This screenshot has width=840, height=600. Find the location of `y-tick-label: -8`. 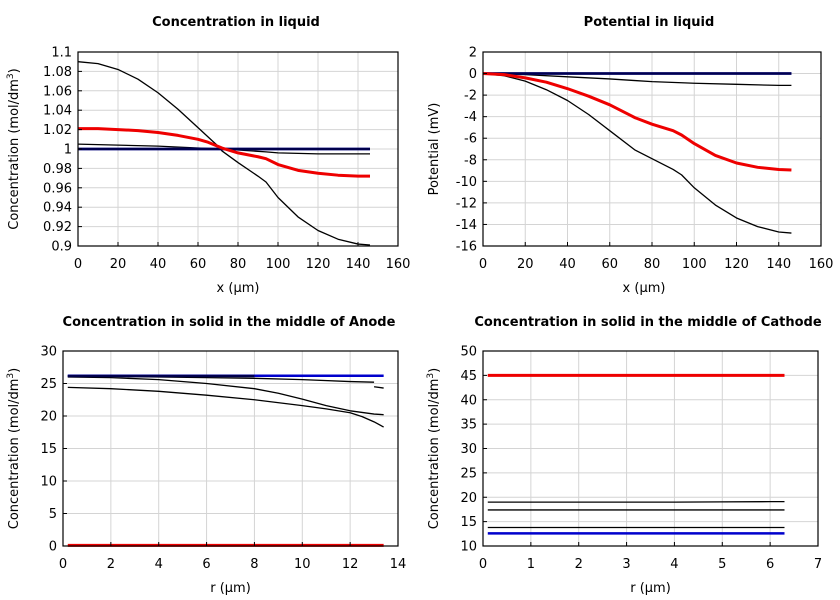

y-tick-label: -8 is located at coordinates (470, 160).